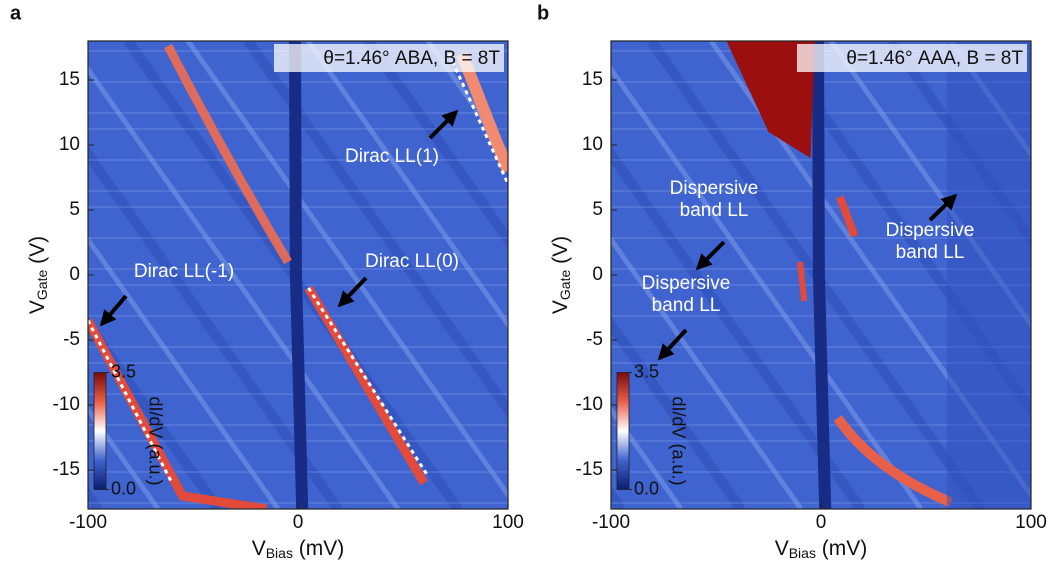 This screenshot has height=565, width=1057. I want to click on heatmap-shade, so click(989, 275).